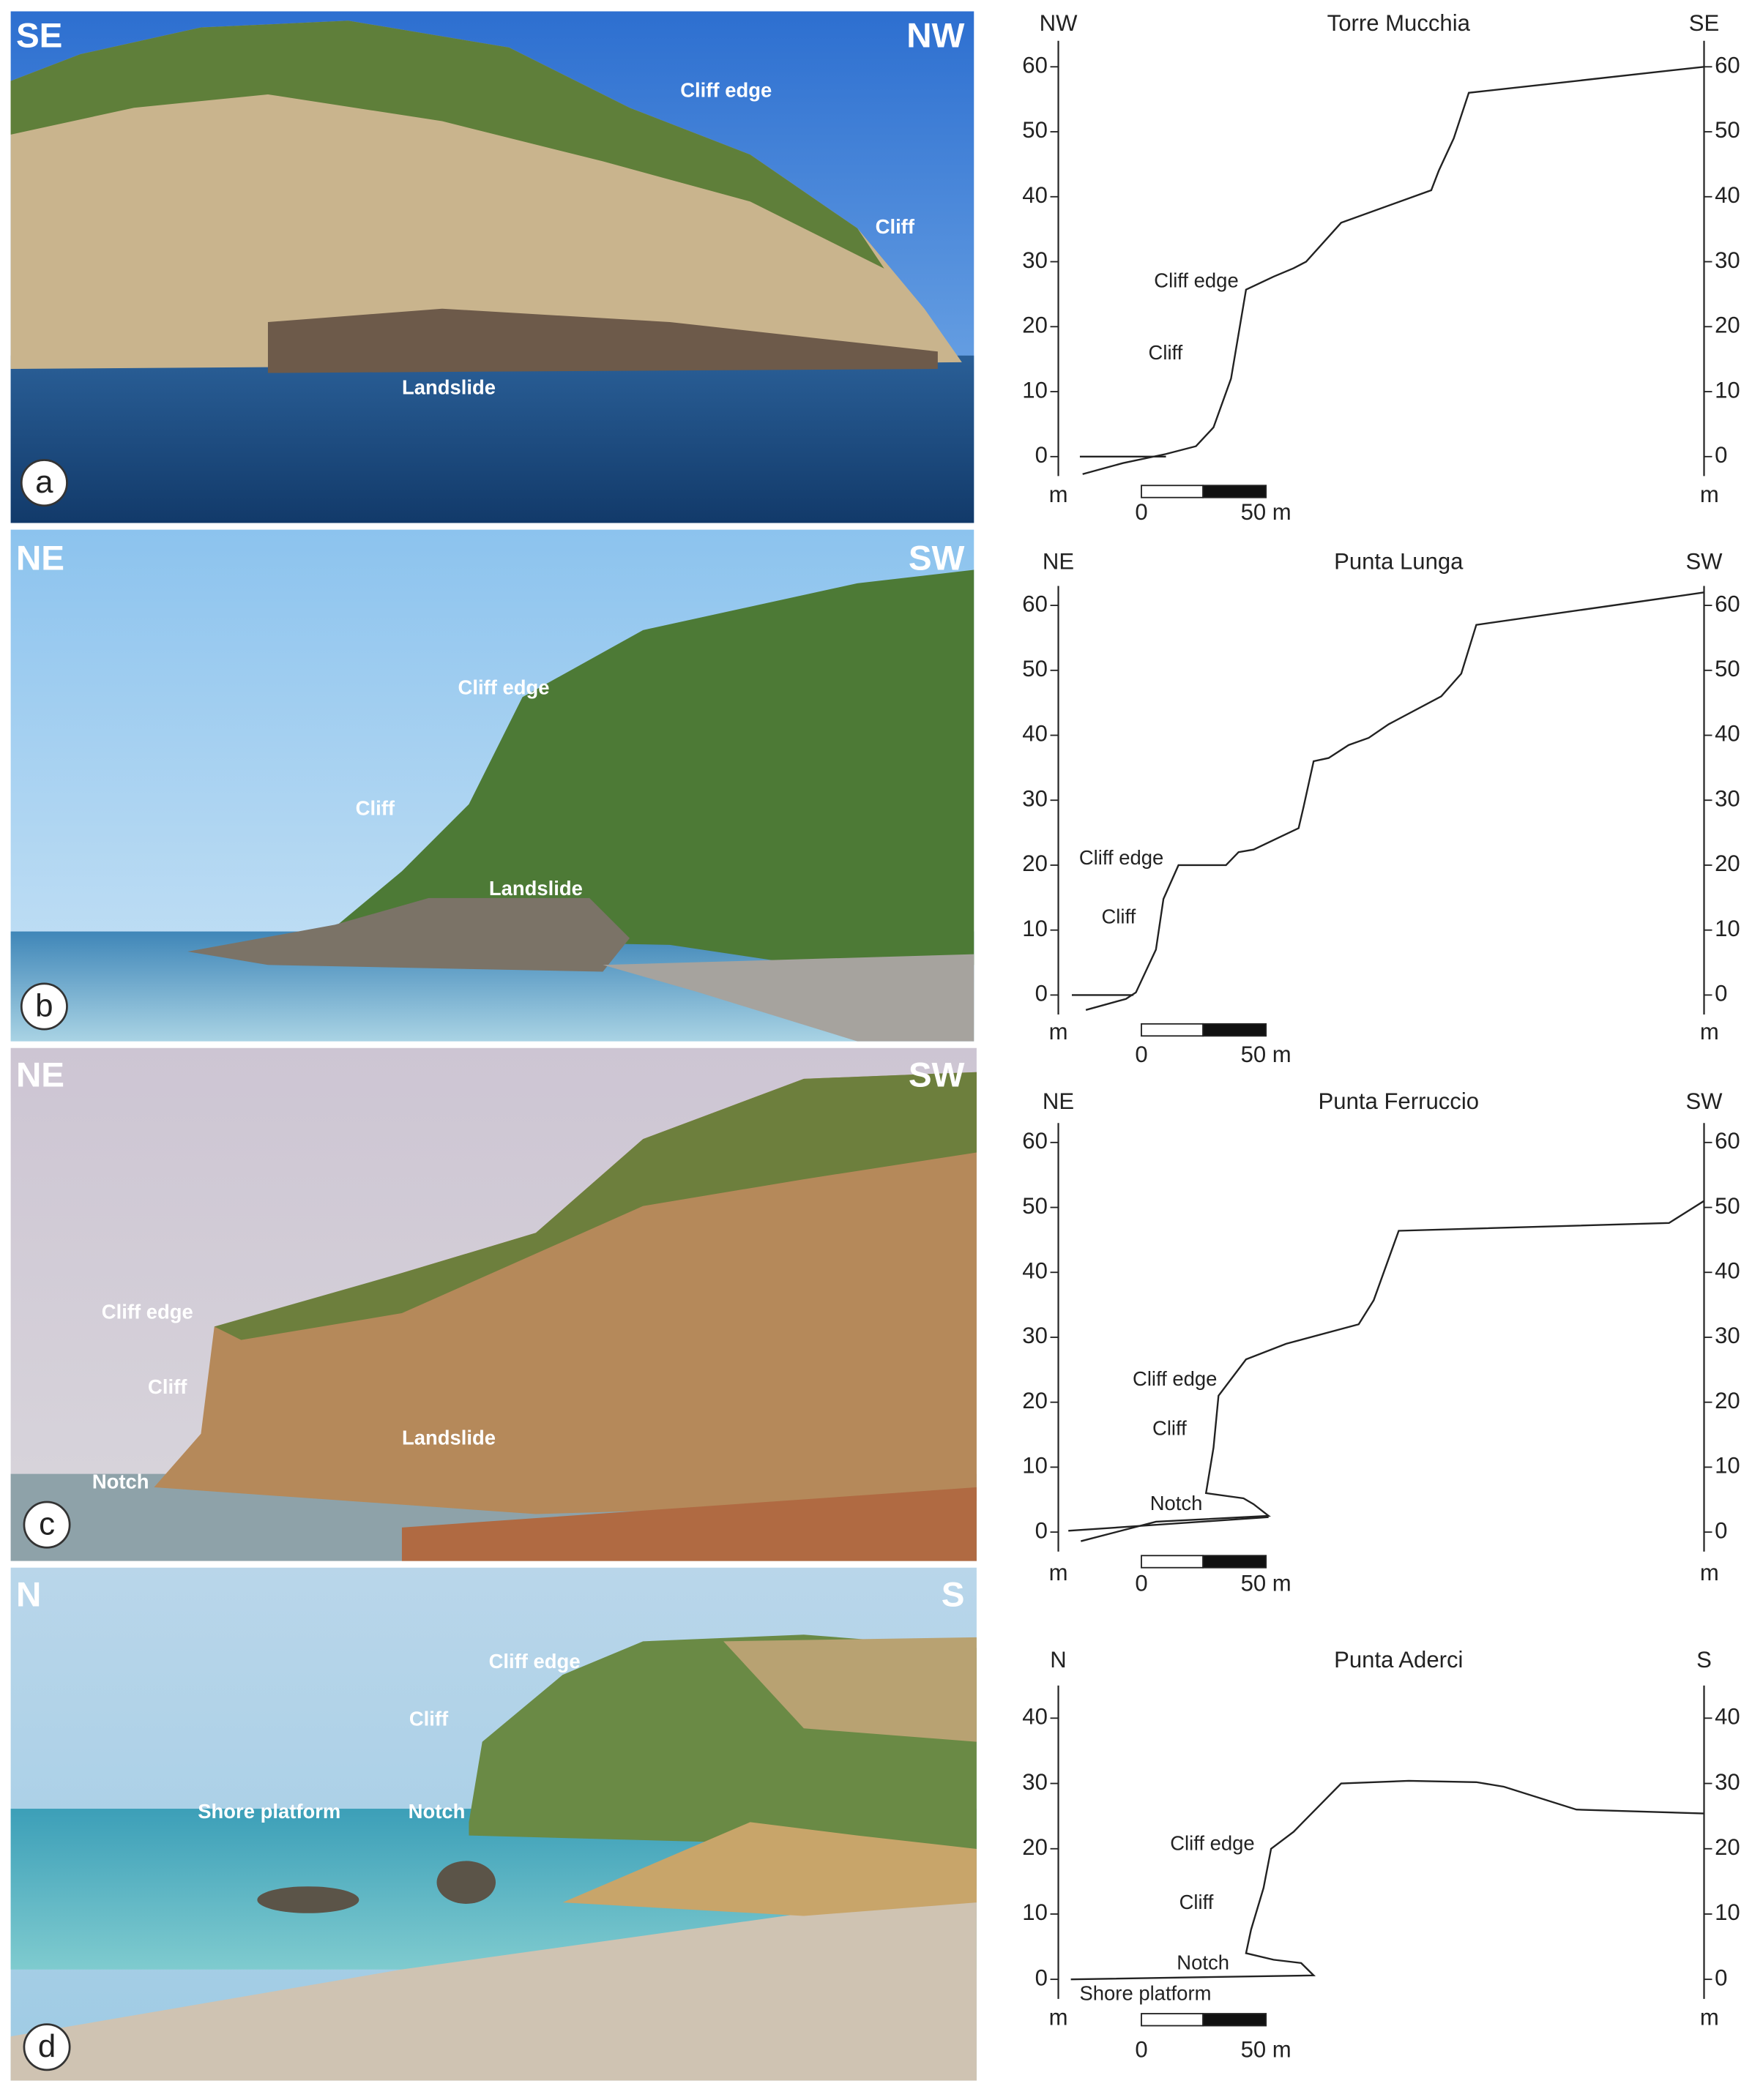  Describe the element at coordinates (504, 687) in the screenshot. I see `photo-label: Cliff edge` at that location.